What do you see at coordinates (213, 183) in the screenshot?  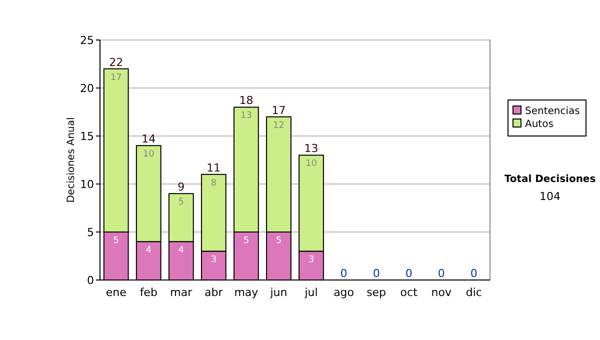 I see `data-label: 8` at bounding box center [213, 183].